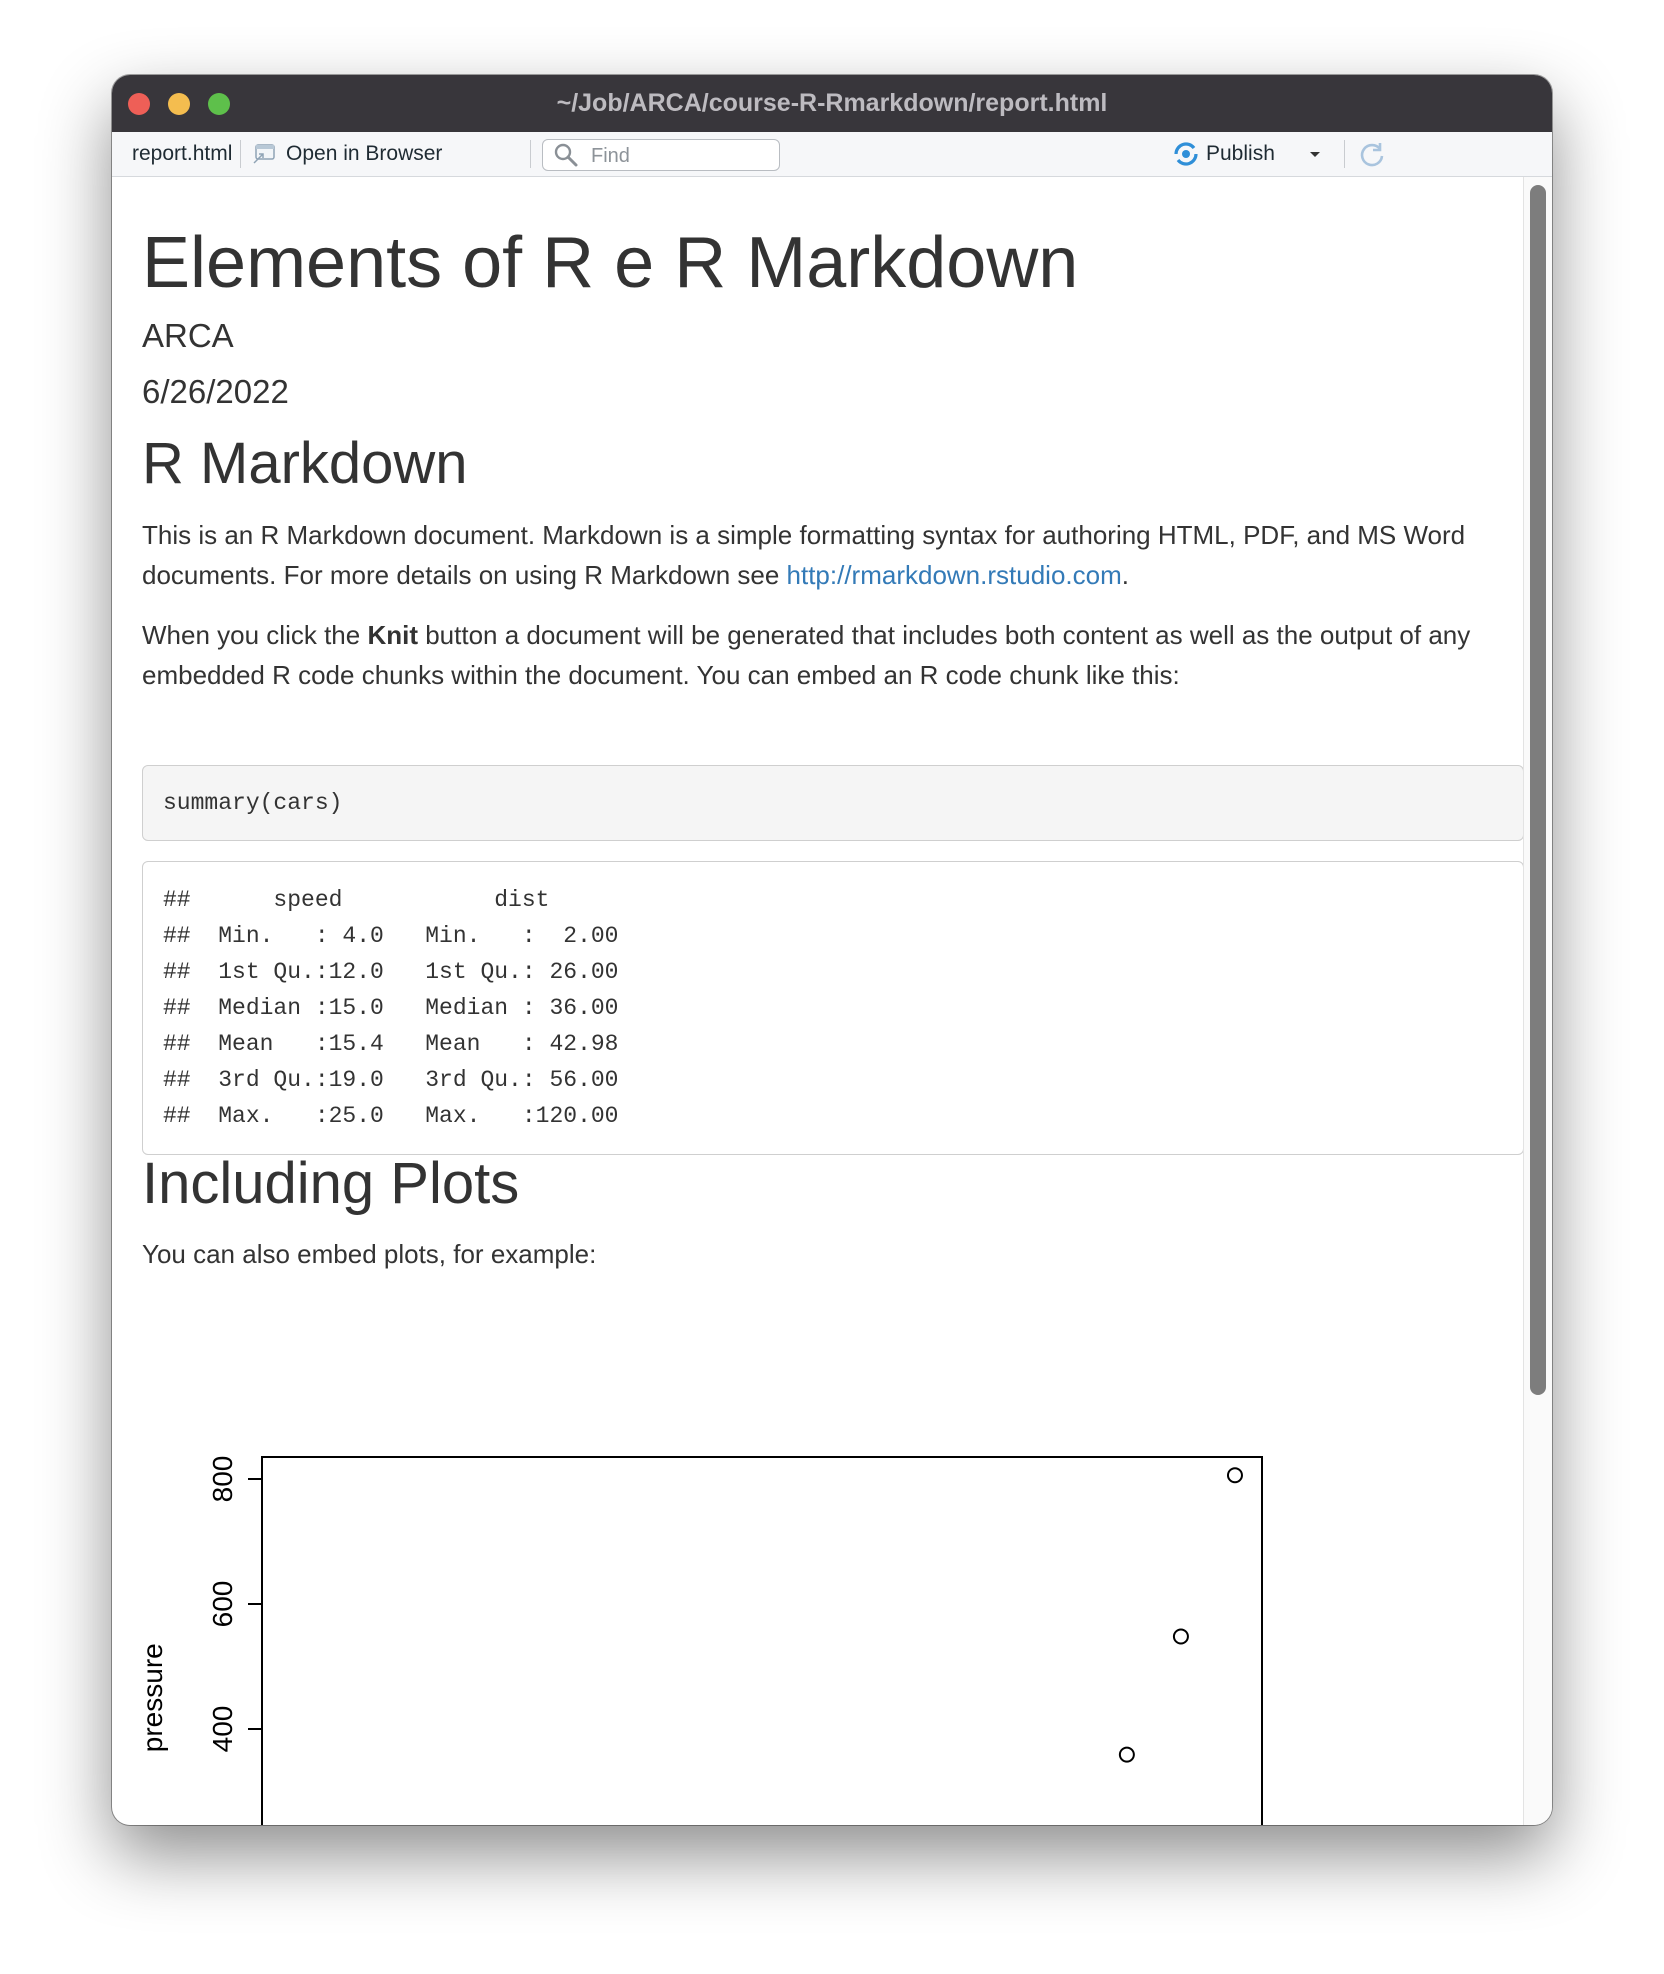 The image size is (1664, 1974). What do you see at coordinates (1186, 154) in the screenshot?
I see `publish-icon` at bounding box center [1186, 154].